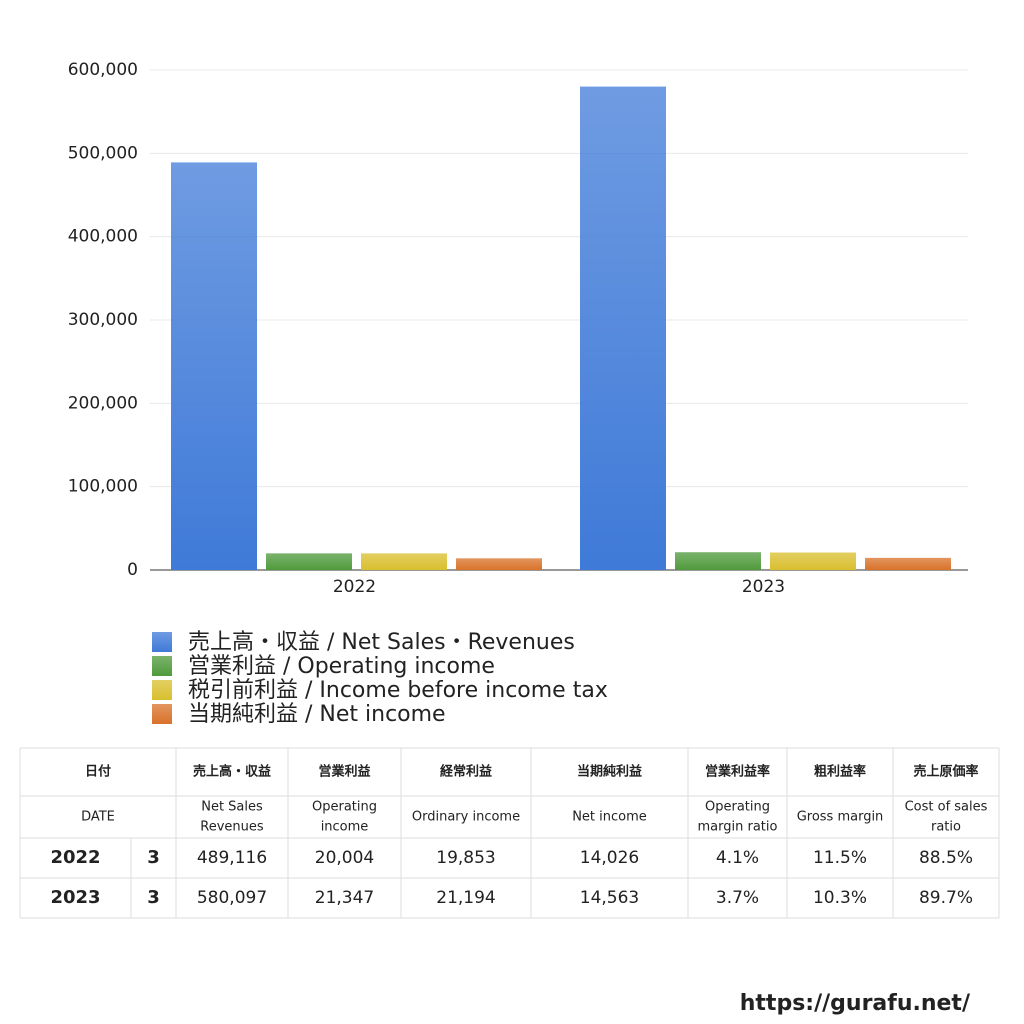  What do you see at coordinates (98, 772) in the screenshot?
I see `table-header: 日付` at bounding box center [98, 772].